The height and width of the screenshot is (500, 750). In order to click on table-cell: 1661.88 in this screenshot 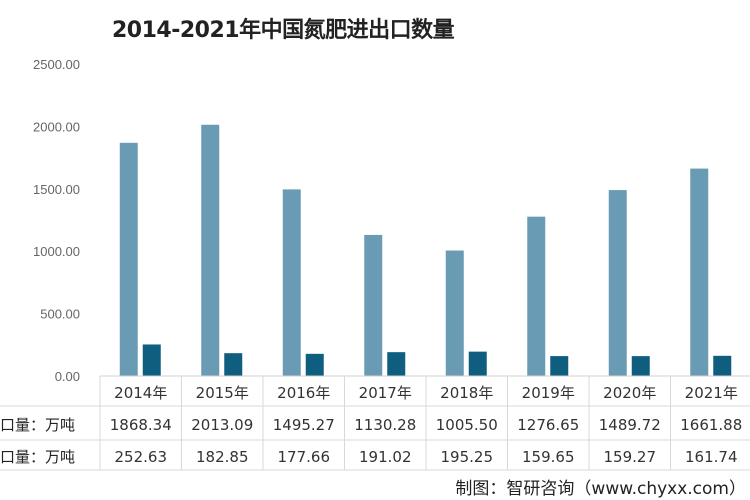, I will do `click(711, 425)`.